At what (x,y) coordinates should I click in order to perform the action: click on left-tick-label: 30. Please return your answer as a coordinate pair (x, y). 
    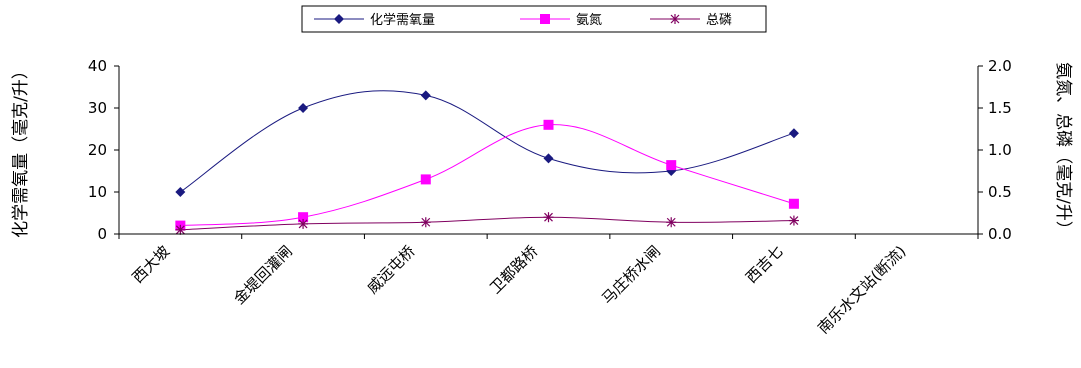
    Looking at the image, I should click on (97, 108).